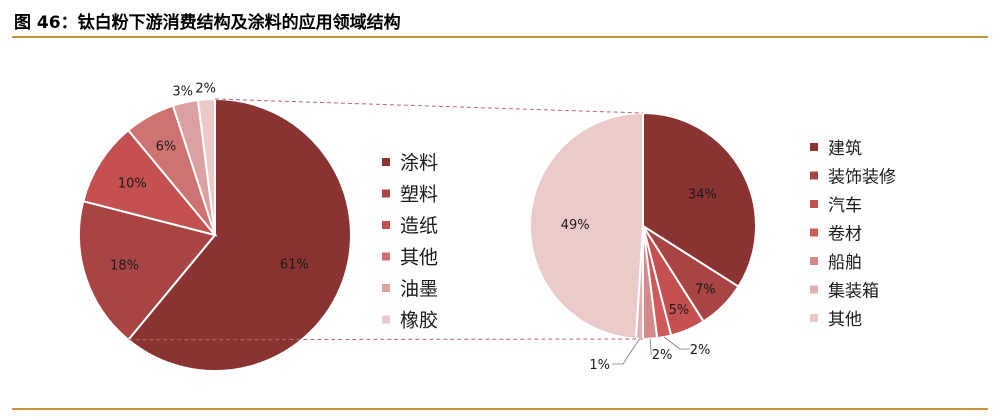 The width and height of the screenshot is (1000, 420). What do you see at coordinates (419, 226) in the screenshot?
I see `legend-label: 造纸` at bounding box center [419, 226].